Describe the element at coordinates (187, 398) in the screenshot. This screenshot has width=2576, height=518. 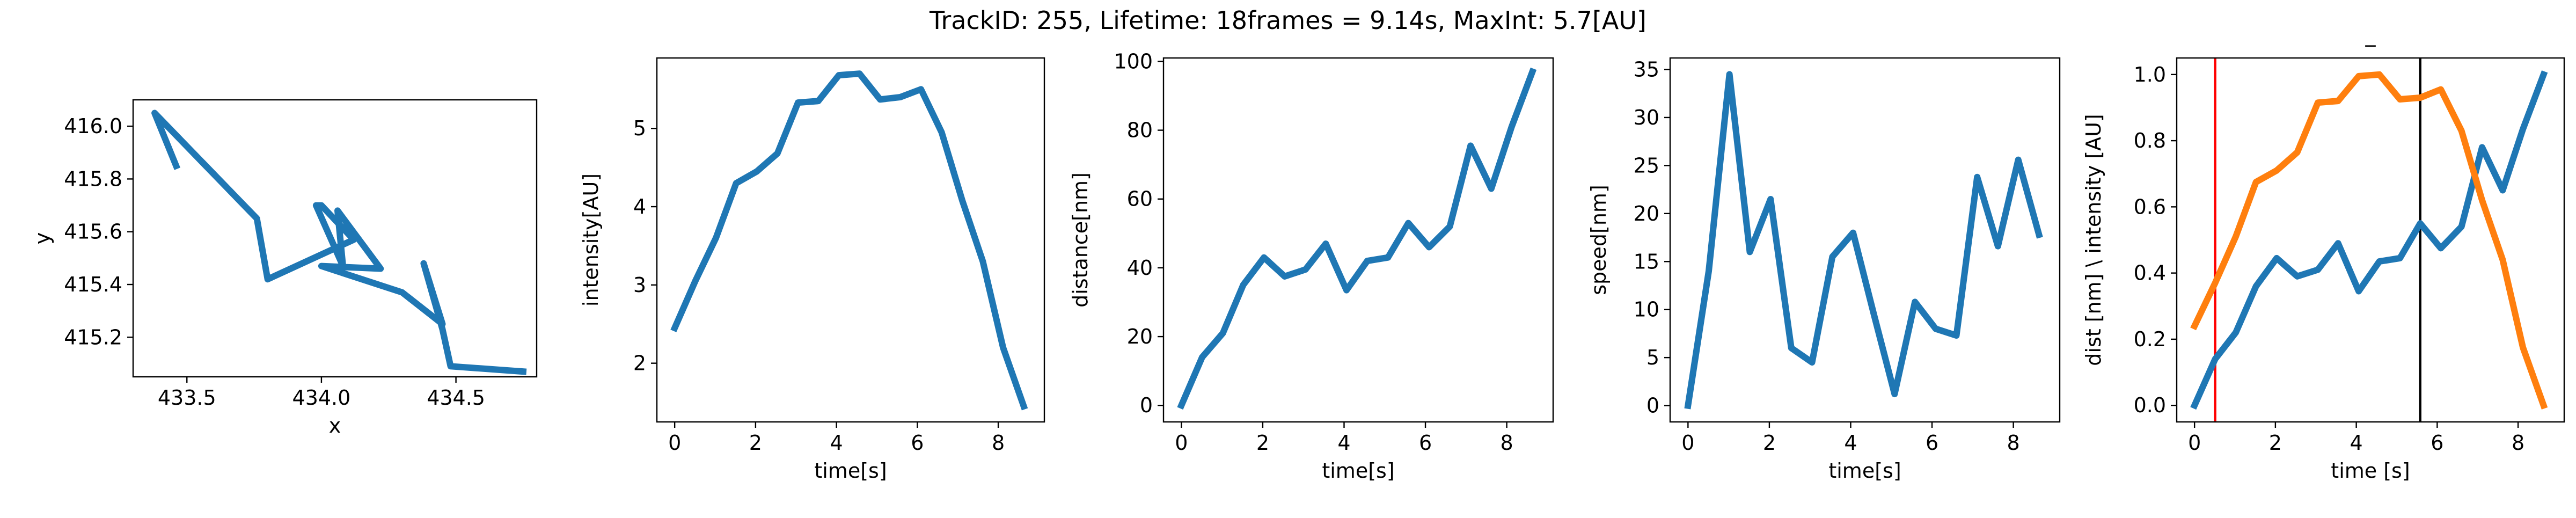
I see `x-tick-label: 433.5` at that location.